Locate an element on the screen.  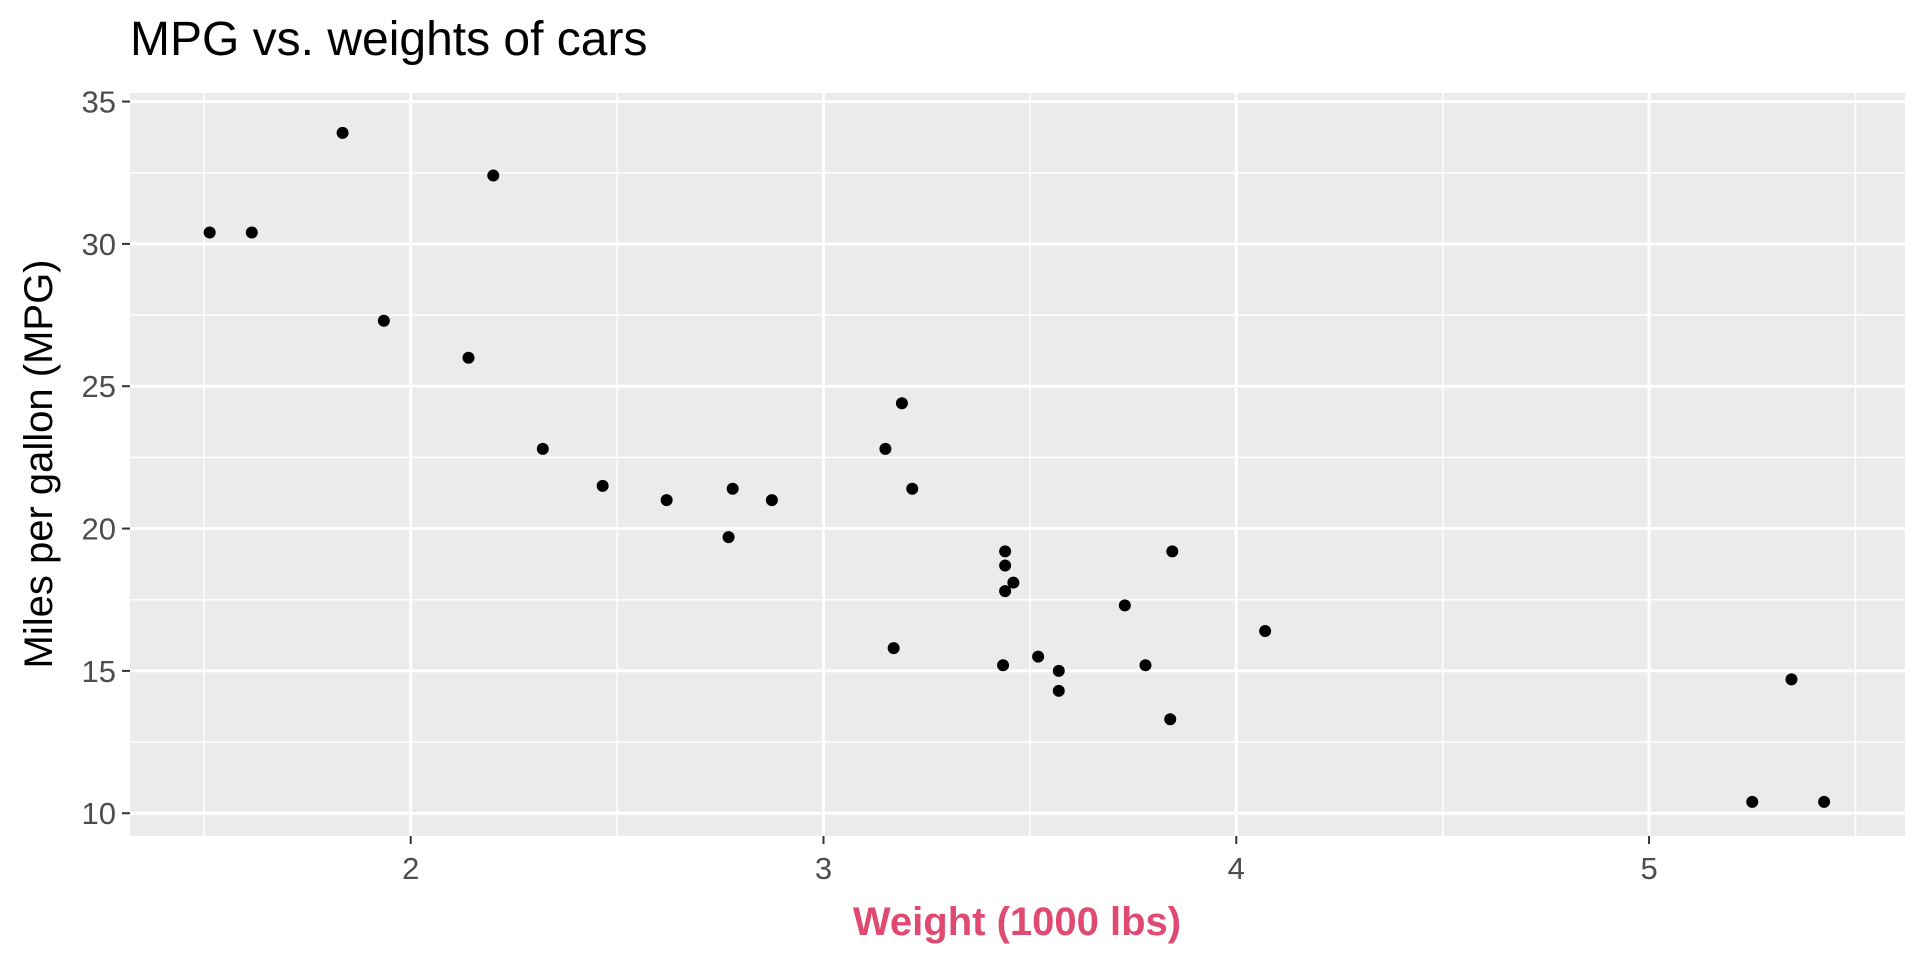
y-axis: 10 15 20 25 30 35 is located at coordinates (106, 458).